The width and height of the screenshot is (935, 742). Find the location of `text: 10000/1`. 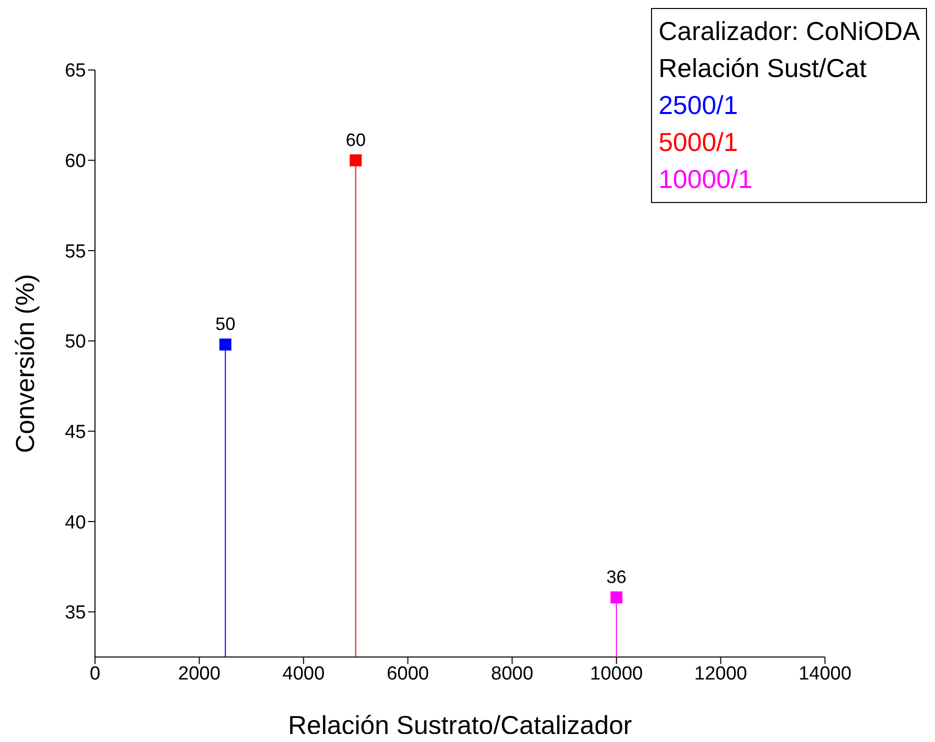

text: 10000/1 is located at coordinates (706, 179).